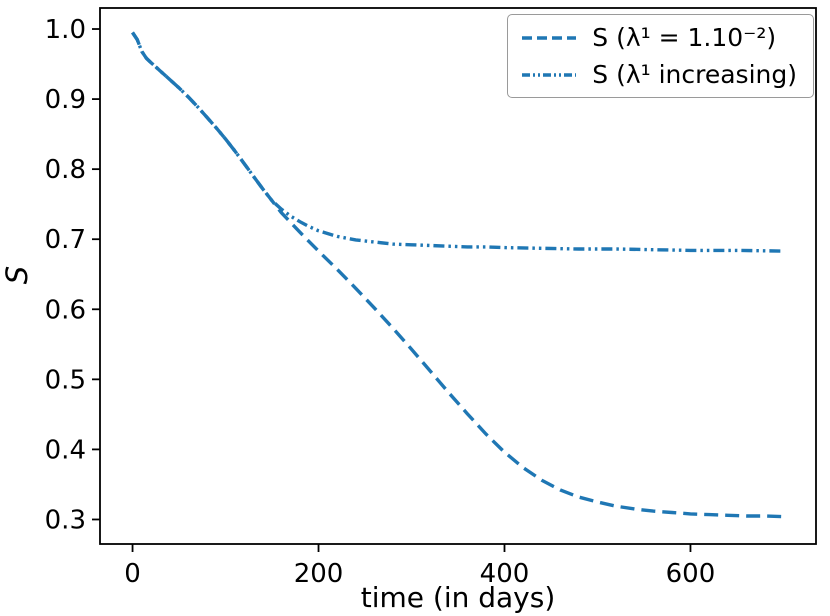 The image size is (830, 616). What do you see at coordinates (458, 597) in the screenshot?
I see `x-axis-label: time (in days)` at bounding box center [458, 597].